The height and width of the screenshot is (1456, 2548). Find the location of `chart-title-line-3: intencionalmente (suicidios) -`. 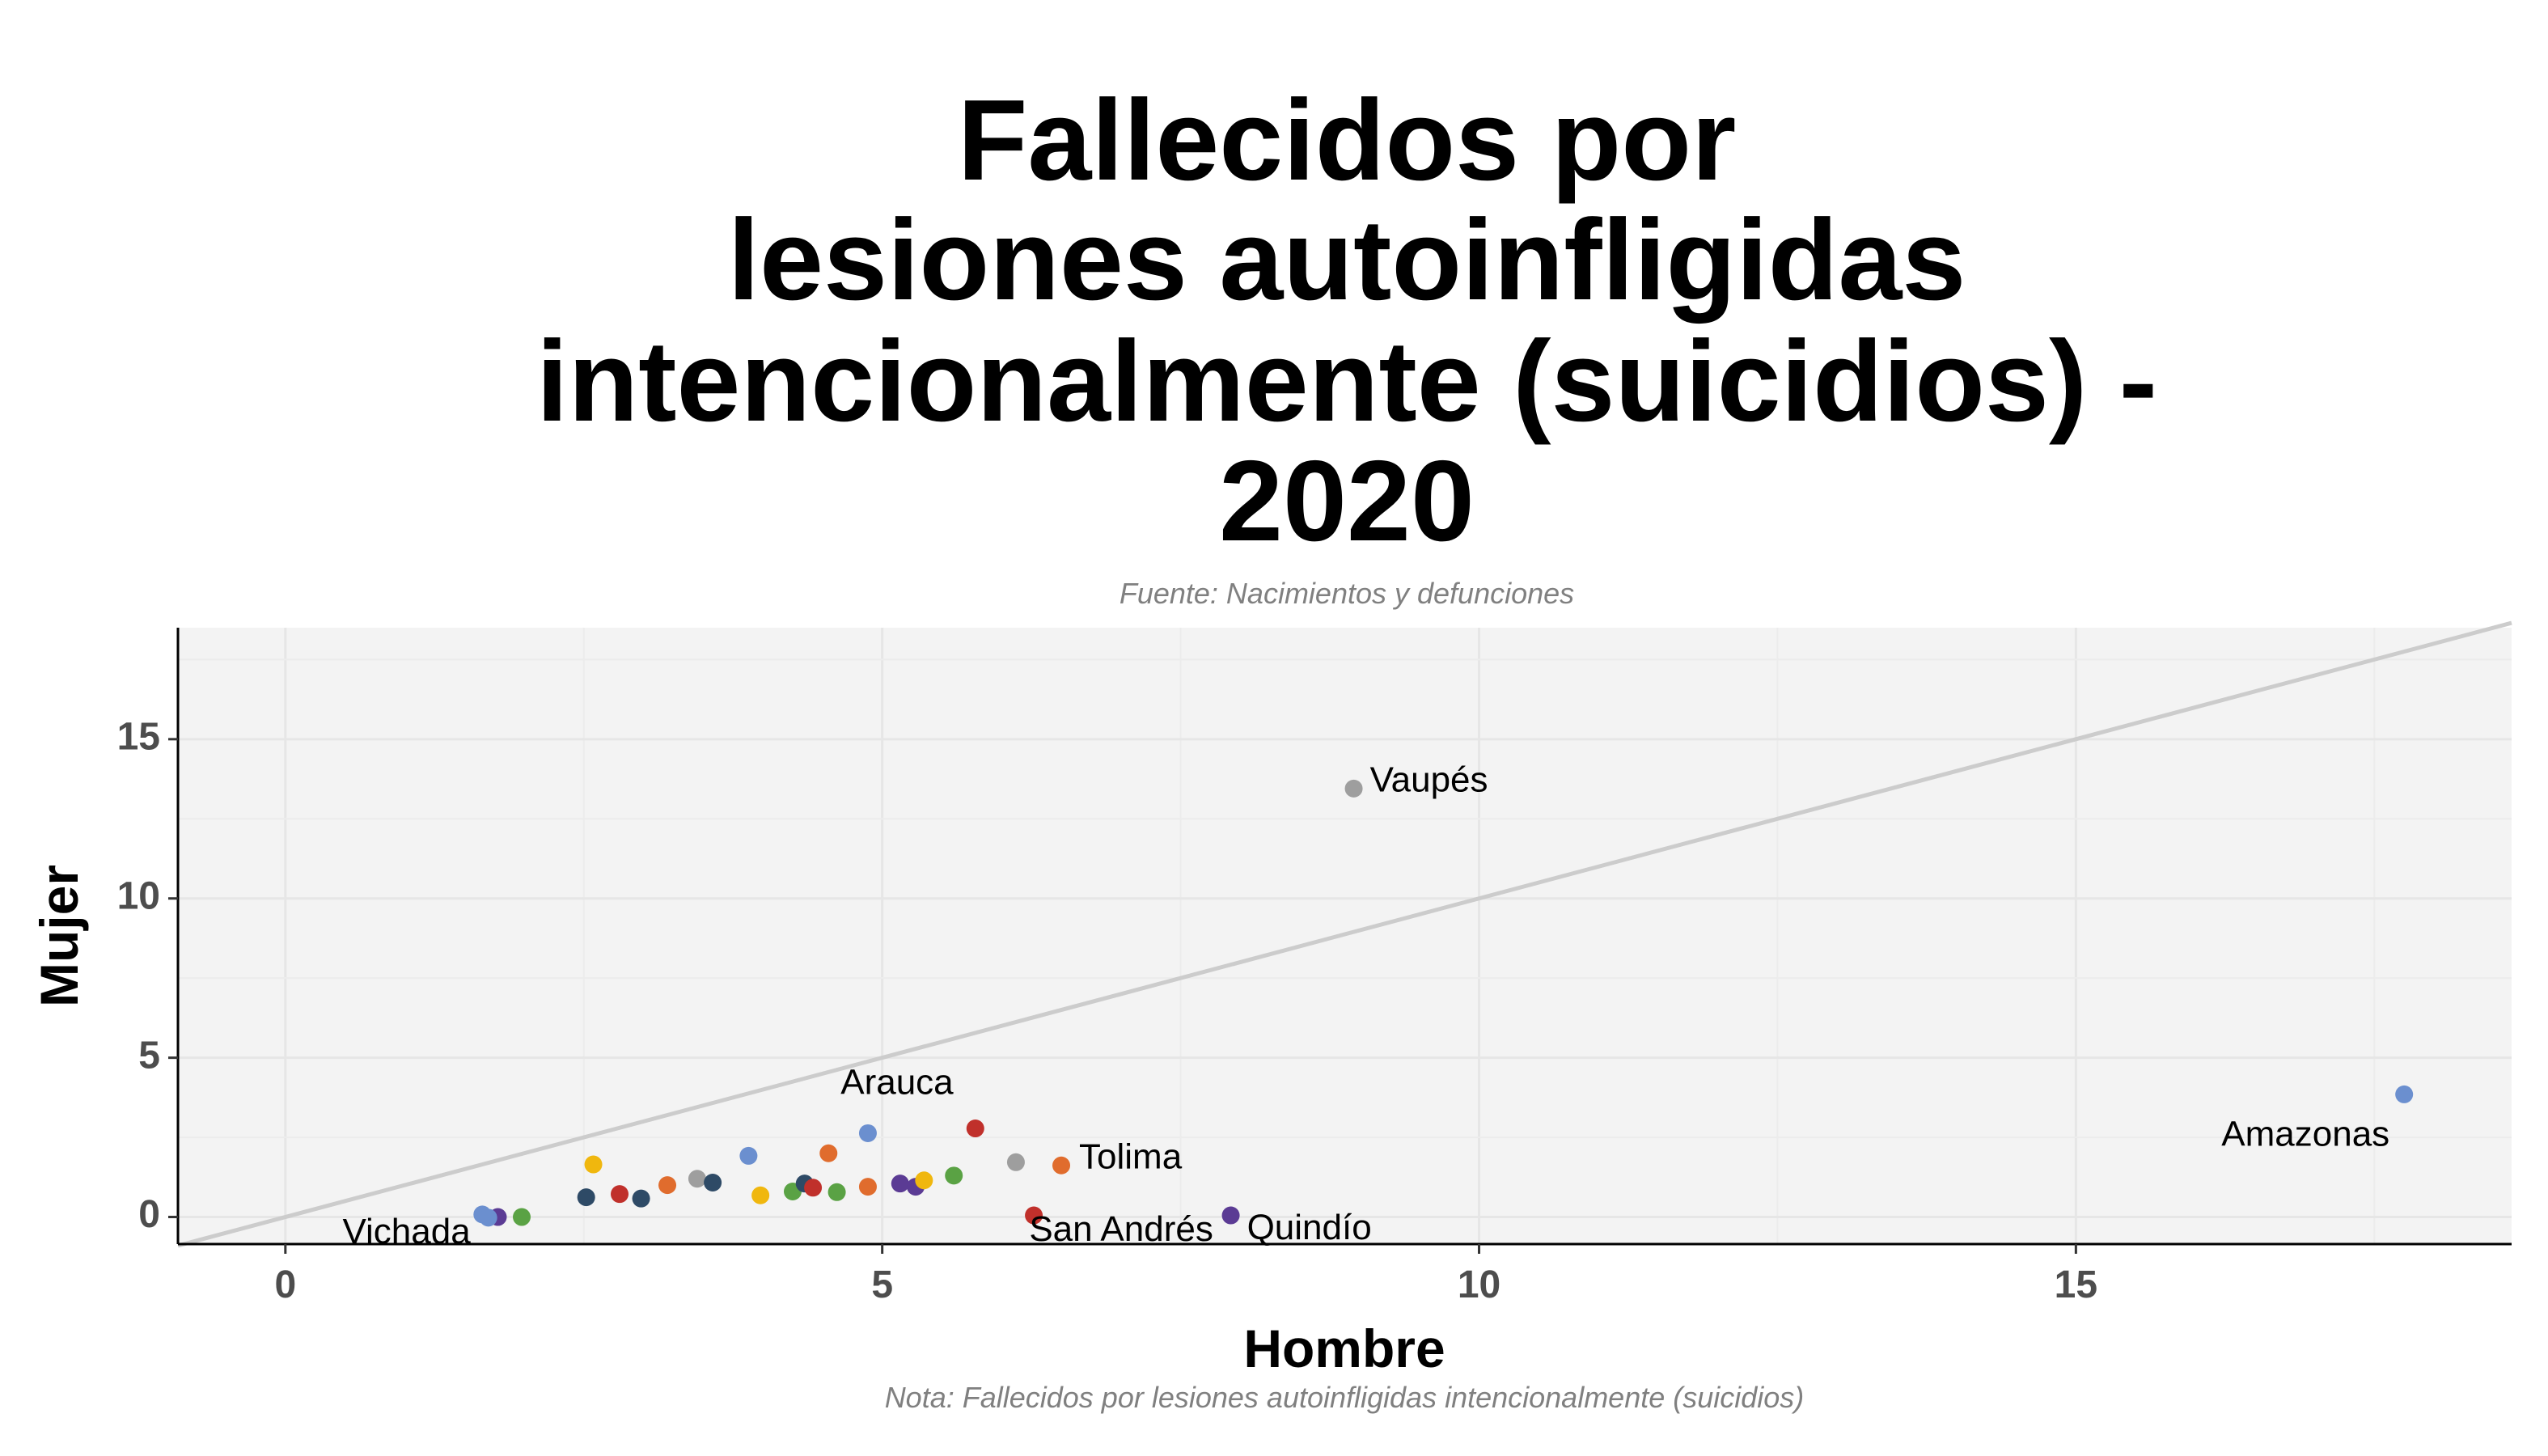

chart-title-line-3: intencionalmente (suicidios) - is located at coordinates (1347, 381).